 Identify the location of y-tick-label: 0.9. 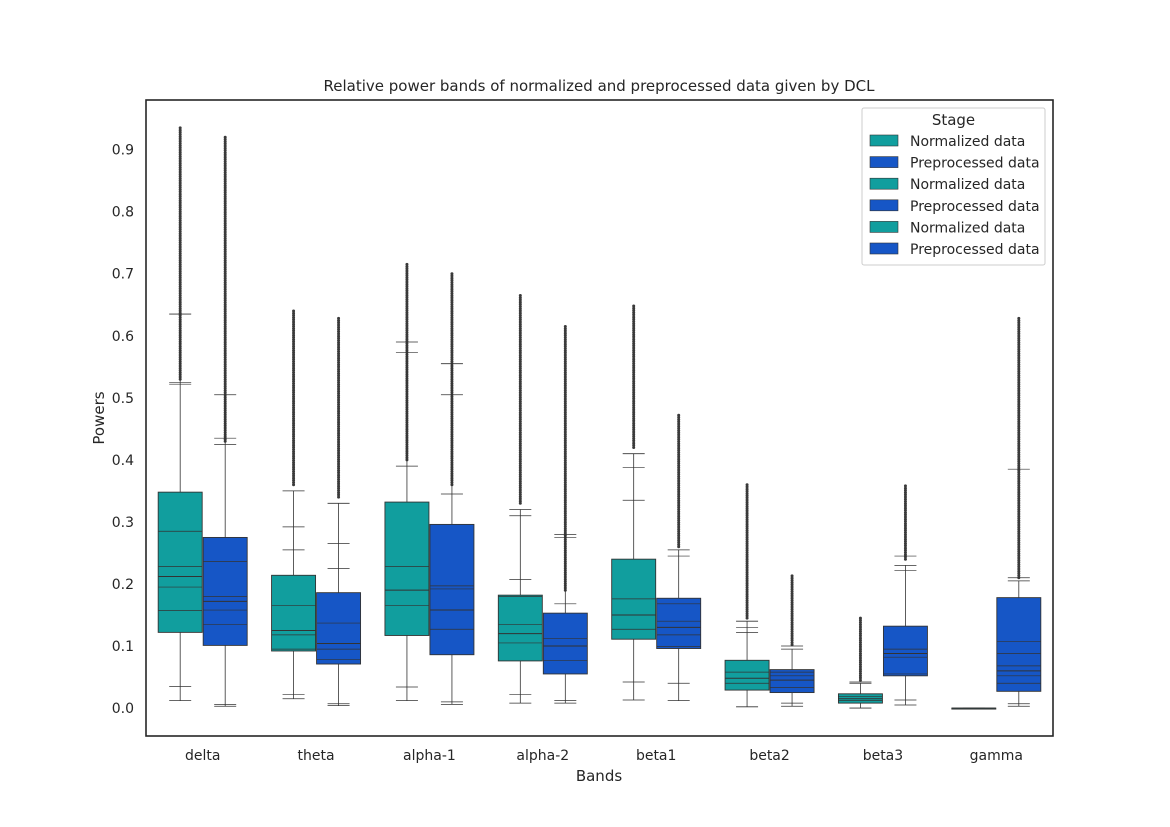
(123, 151).